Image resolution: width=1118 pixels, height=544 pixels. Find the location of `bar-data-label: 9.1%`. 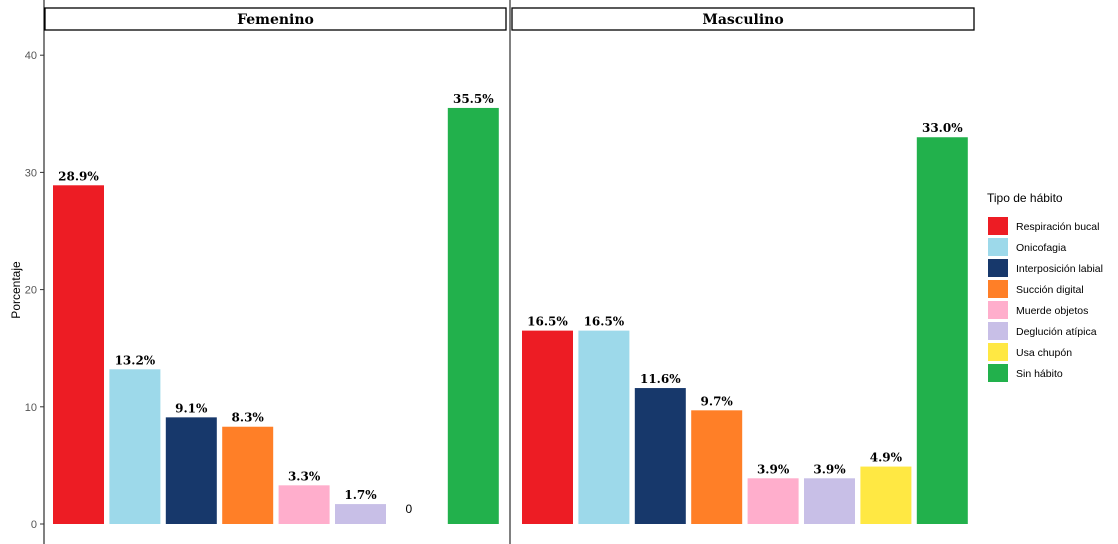

bar-data-label: 9.1% is located at coordinates (191, 408).